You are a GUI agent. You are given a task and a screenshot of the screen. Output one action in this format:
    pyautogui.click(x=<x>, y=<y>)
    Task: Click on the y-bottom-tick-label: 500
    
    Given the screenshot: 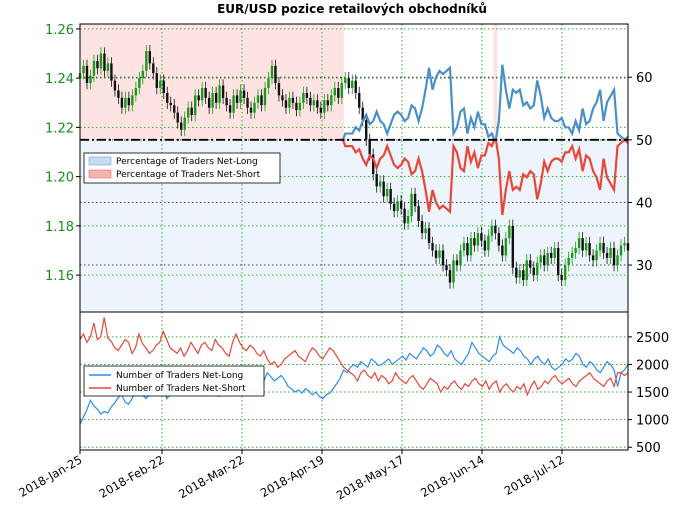 What is the action you would take?
    pyautogui.click(x=648, y=448)
    